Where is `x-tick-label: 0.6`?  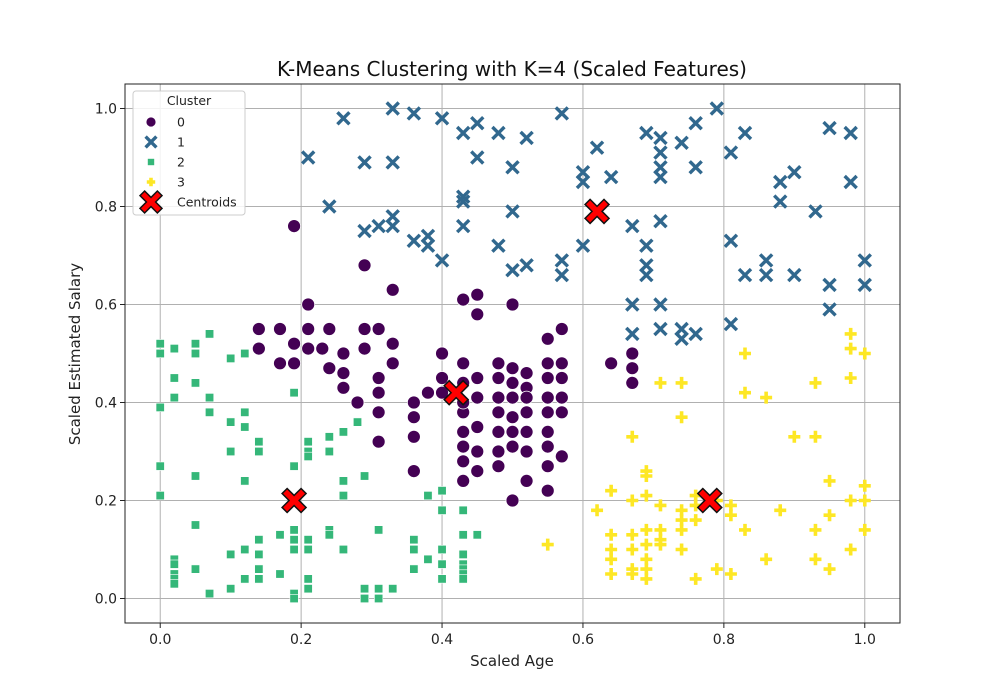
x-tick-label: 0.6 is located at coordinates (583, 640).